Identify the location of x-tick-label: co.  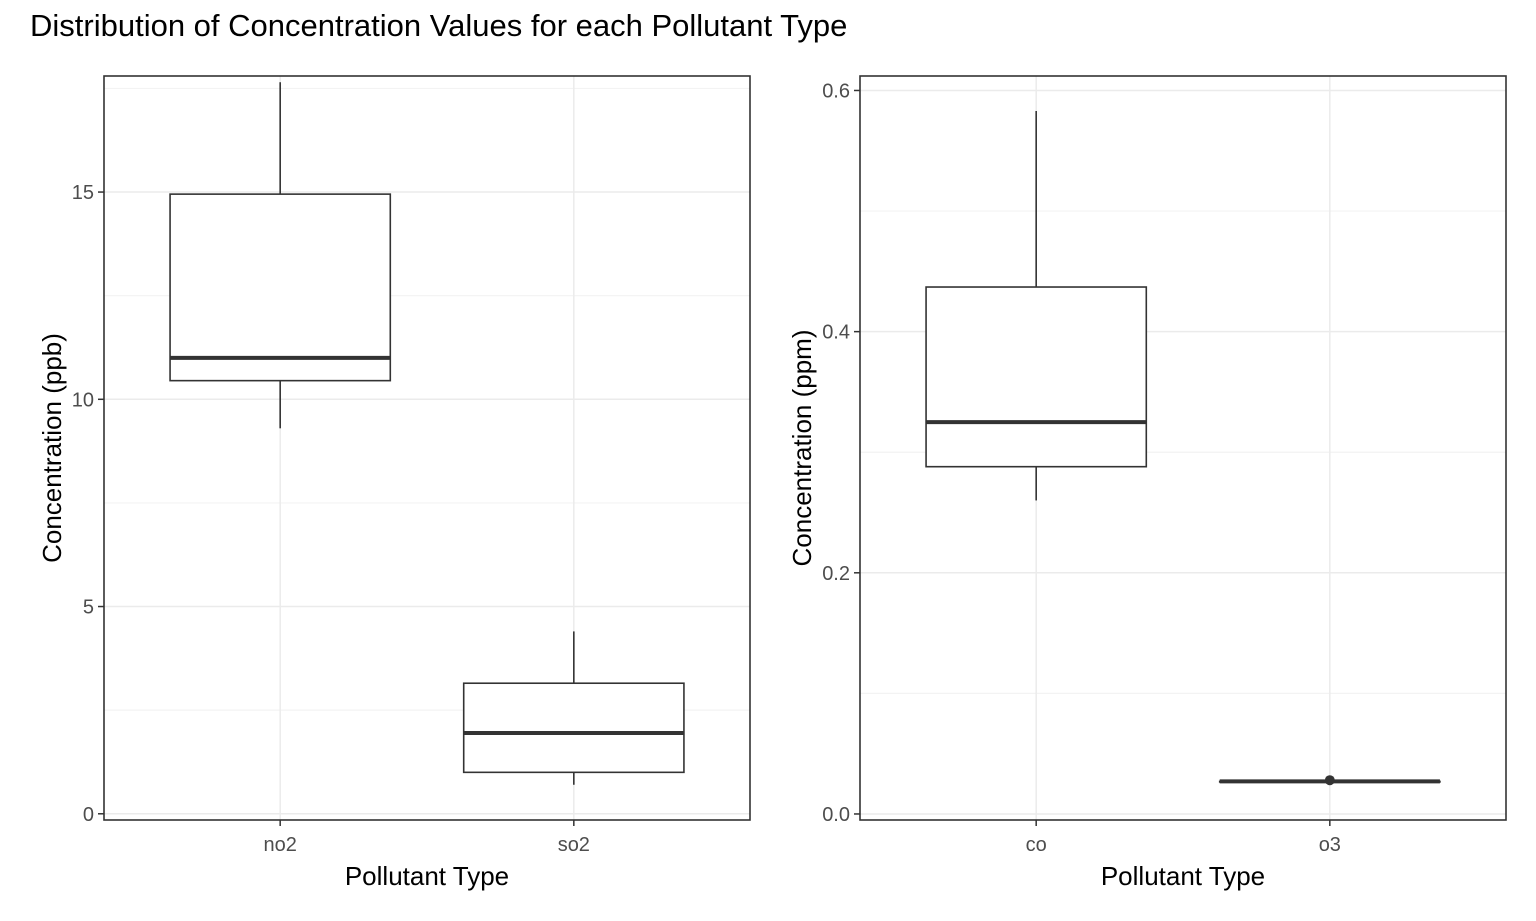
(1036, 845).